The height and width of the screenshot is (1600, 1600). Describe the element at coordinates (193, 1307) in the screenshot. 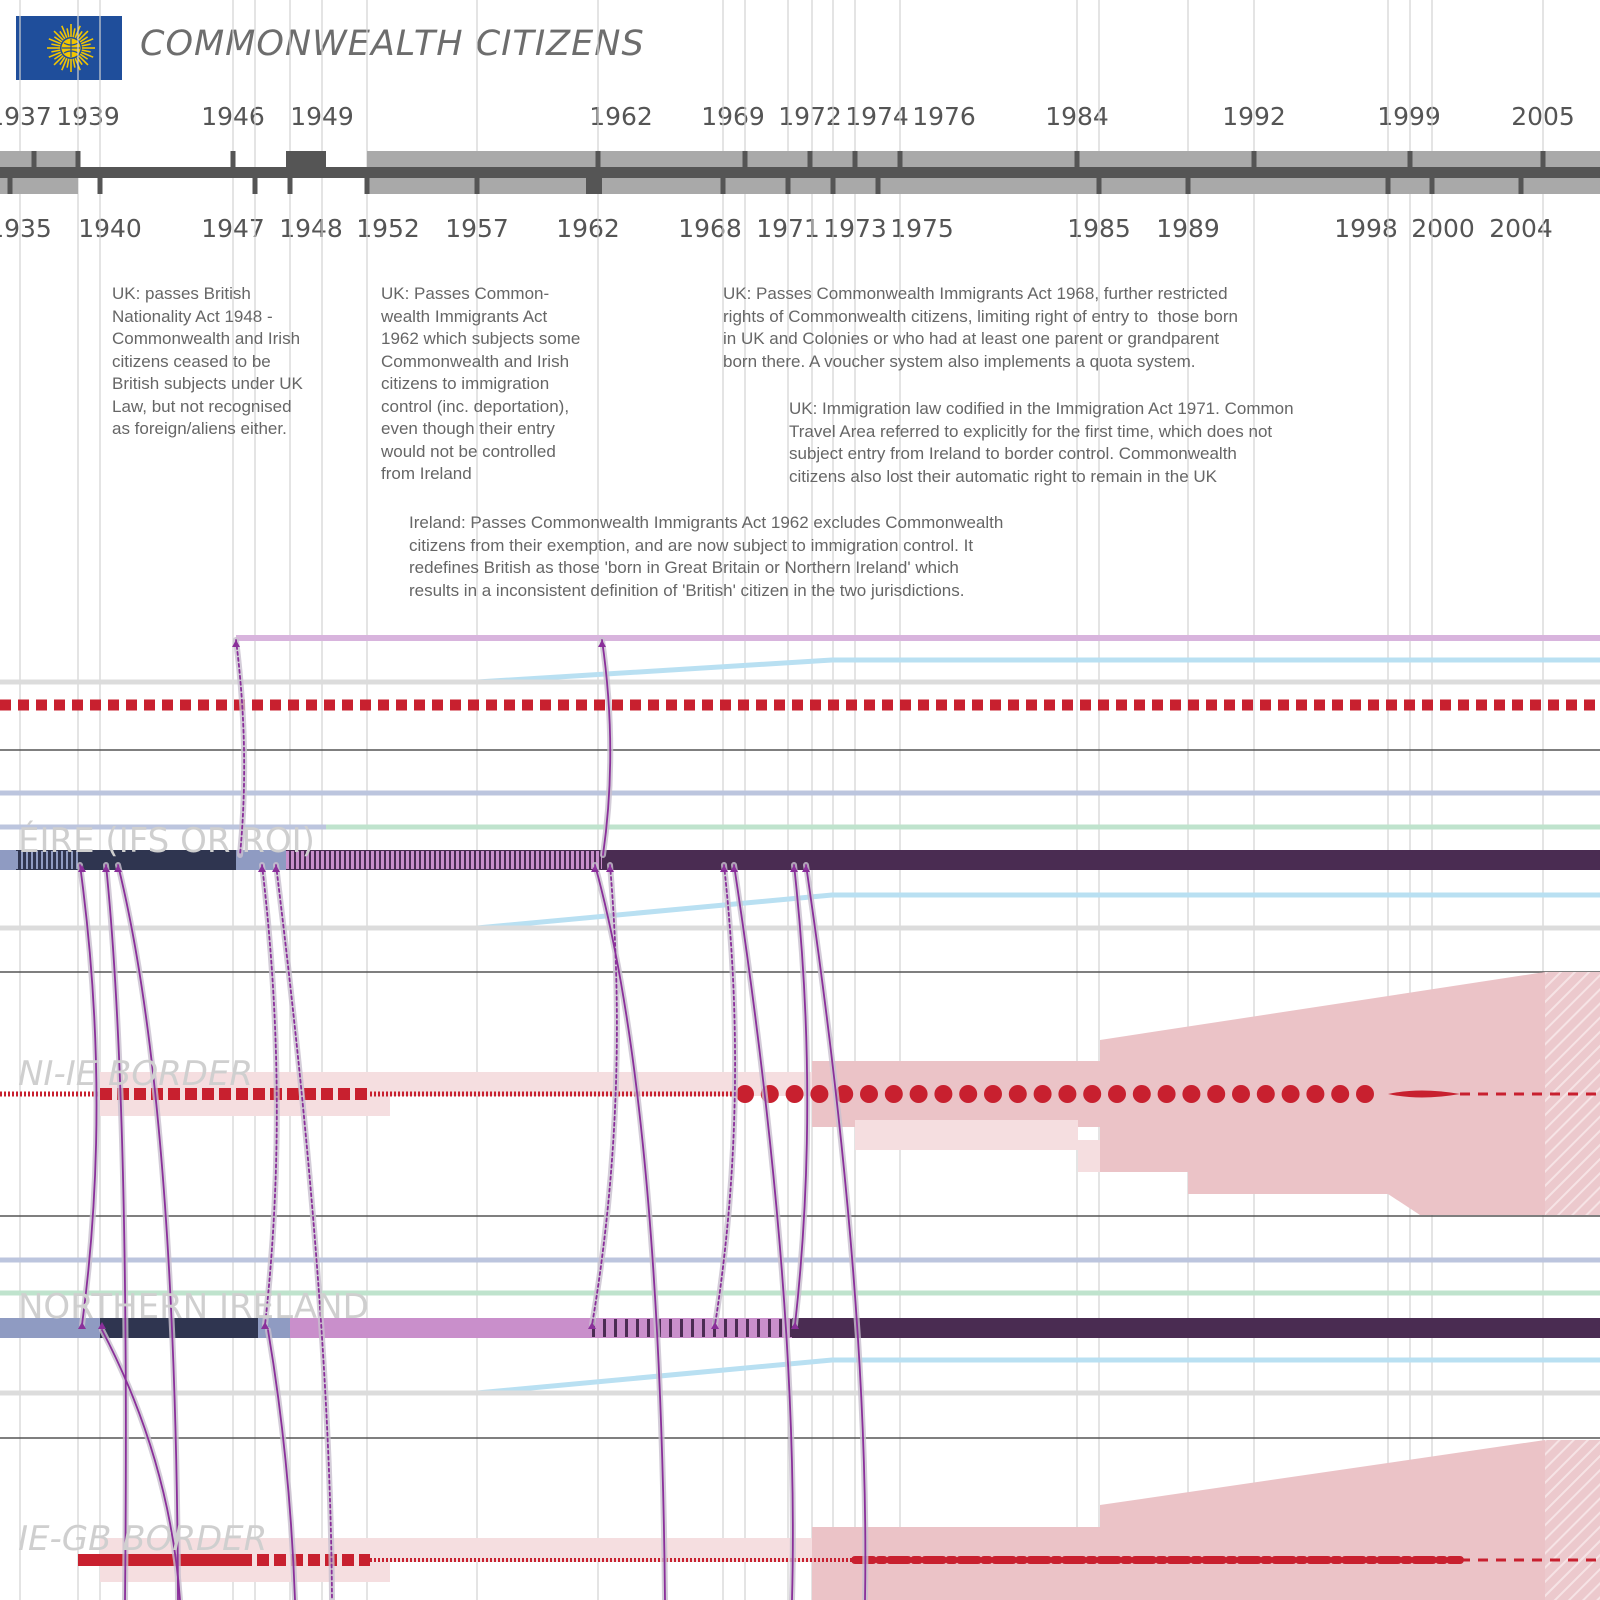

I see `row-label-northern-ireland: NORTHERN IRELAND` at that location.